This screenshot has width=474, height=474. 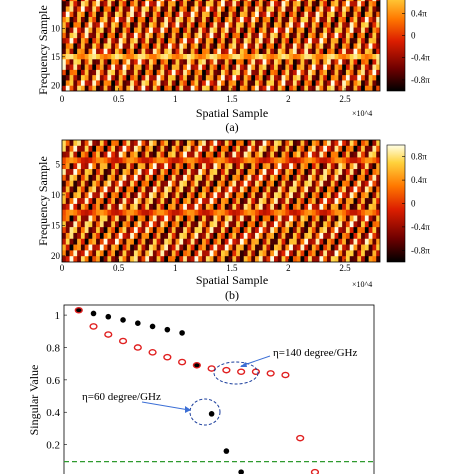 I want to click on y-tick-label: 15, so click(x=56, y=225).